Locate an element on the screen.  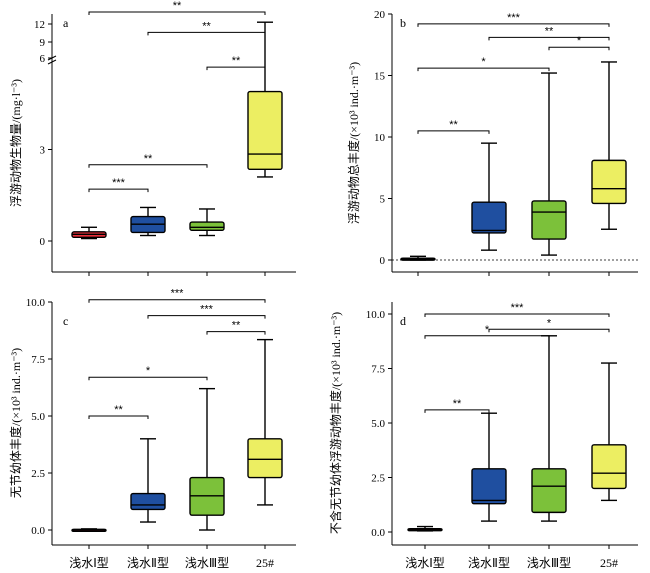
y-tick-label: 10 is located at coordinates (380, 138).